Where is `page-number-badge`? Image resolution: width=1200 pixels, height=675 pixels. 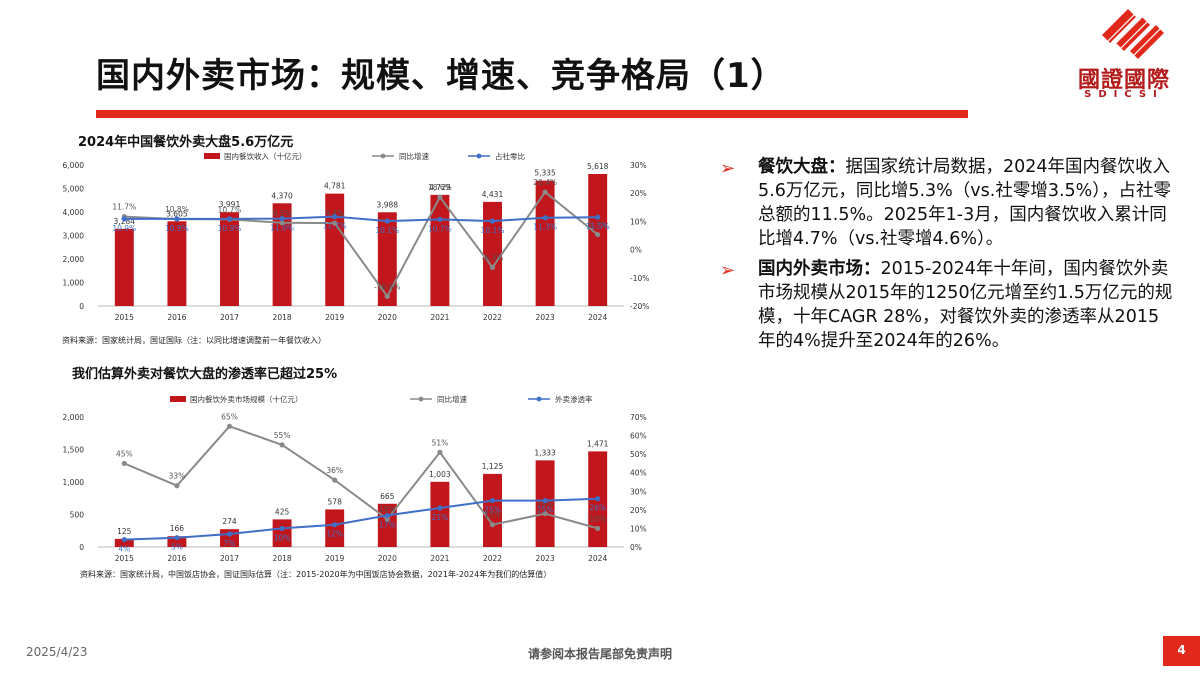 page-number-badge is located at coordinates (1181, 651).